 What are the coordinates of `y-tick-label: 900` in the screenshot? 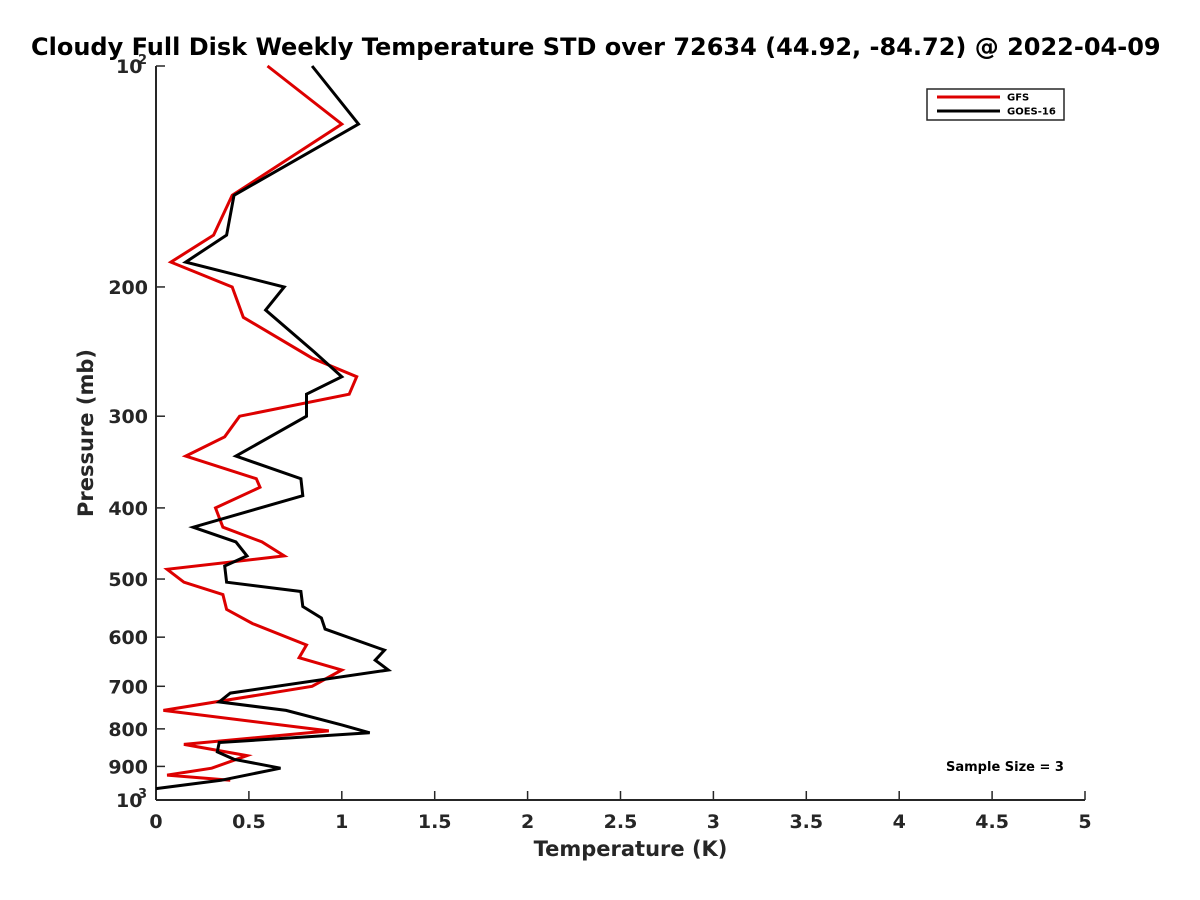 It's located at (128, 767).